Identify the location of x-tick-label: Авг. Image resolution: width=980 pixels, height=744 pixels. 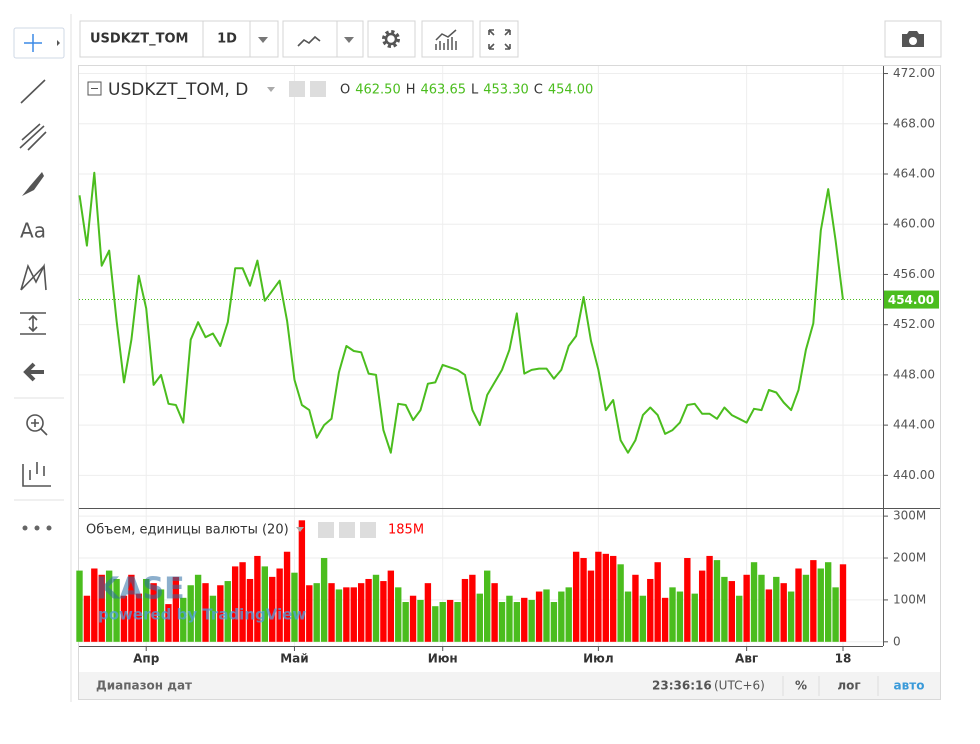
(746, 659).